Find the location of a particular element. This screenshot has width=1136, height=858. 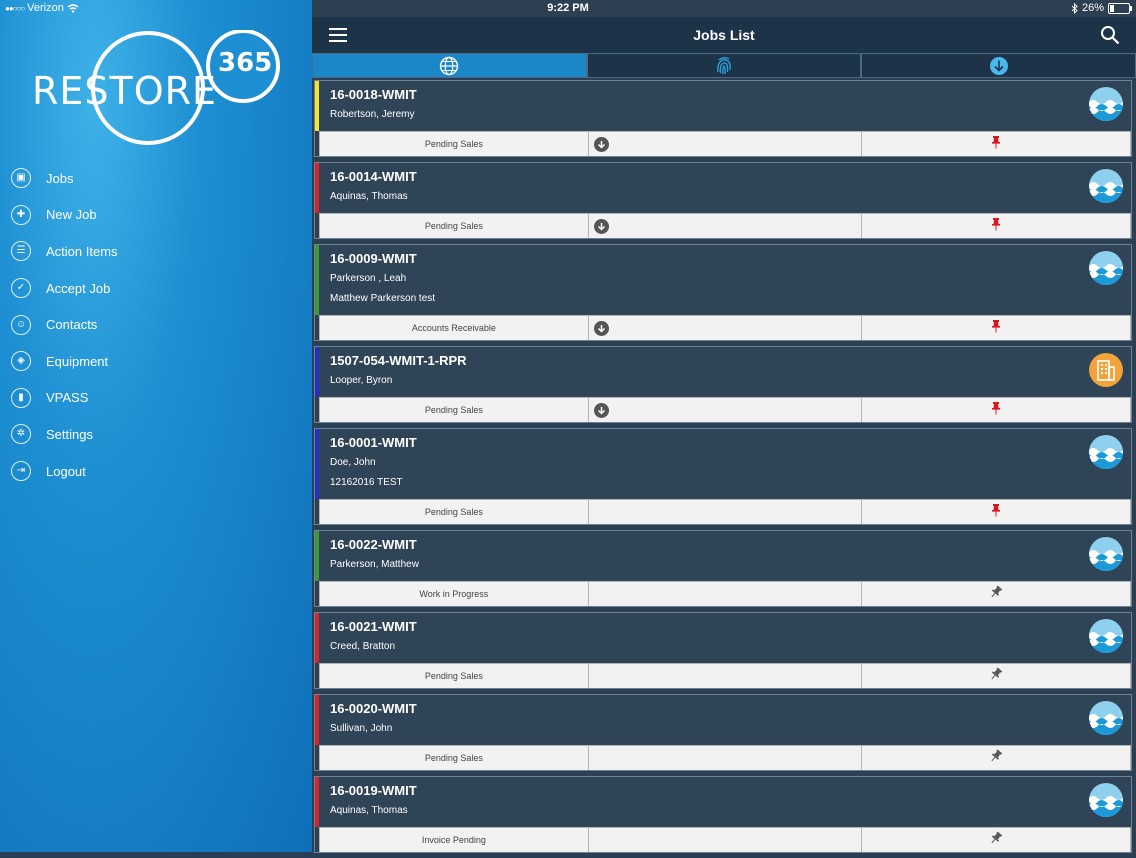

sidebar-item-vpass: ▮ VPASS is located at coordinates (156, 398).